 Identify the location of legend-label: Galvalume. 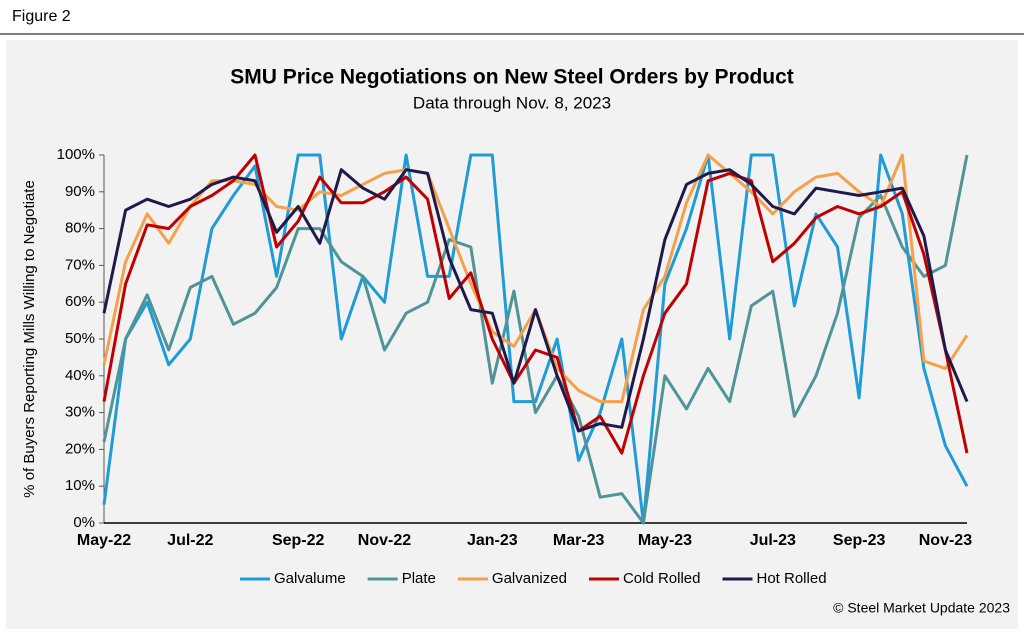
(310, 578).